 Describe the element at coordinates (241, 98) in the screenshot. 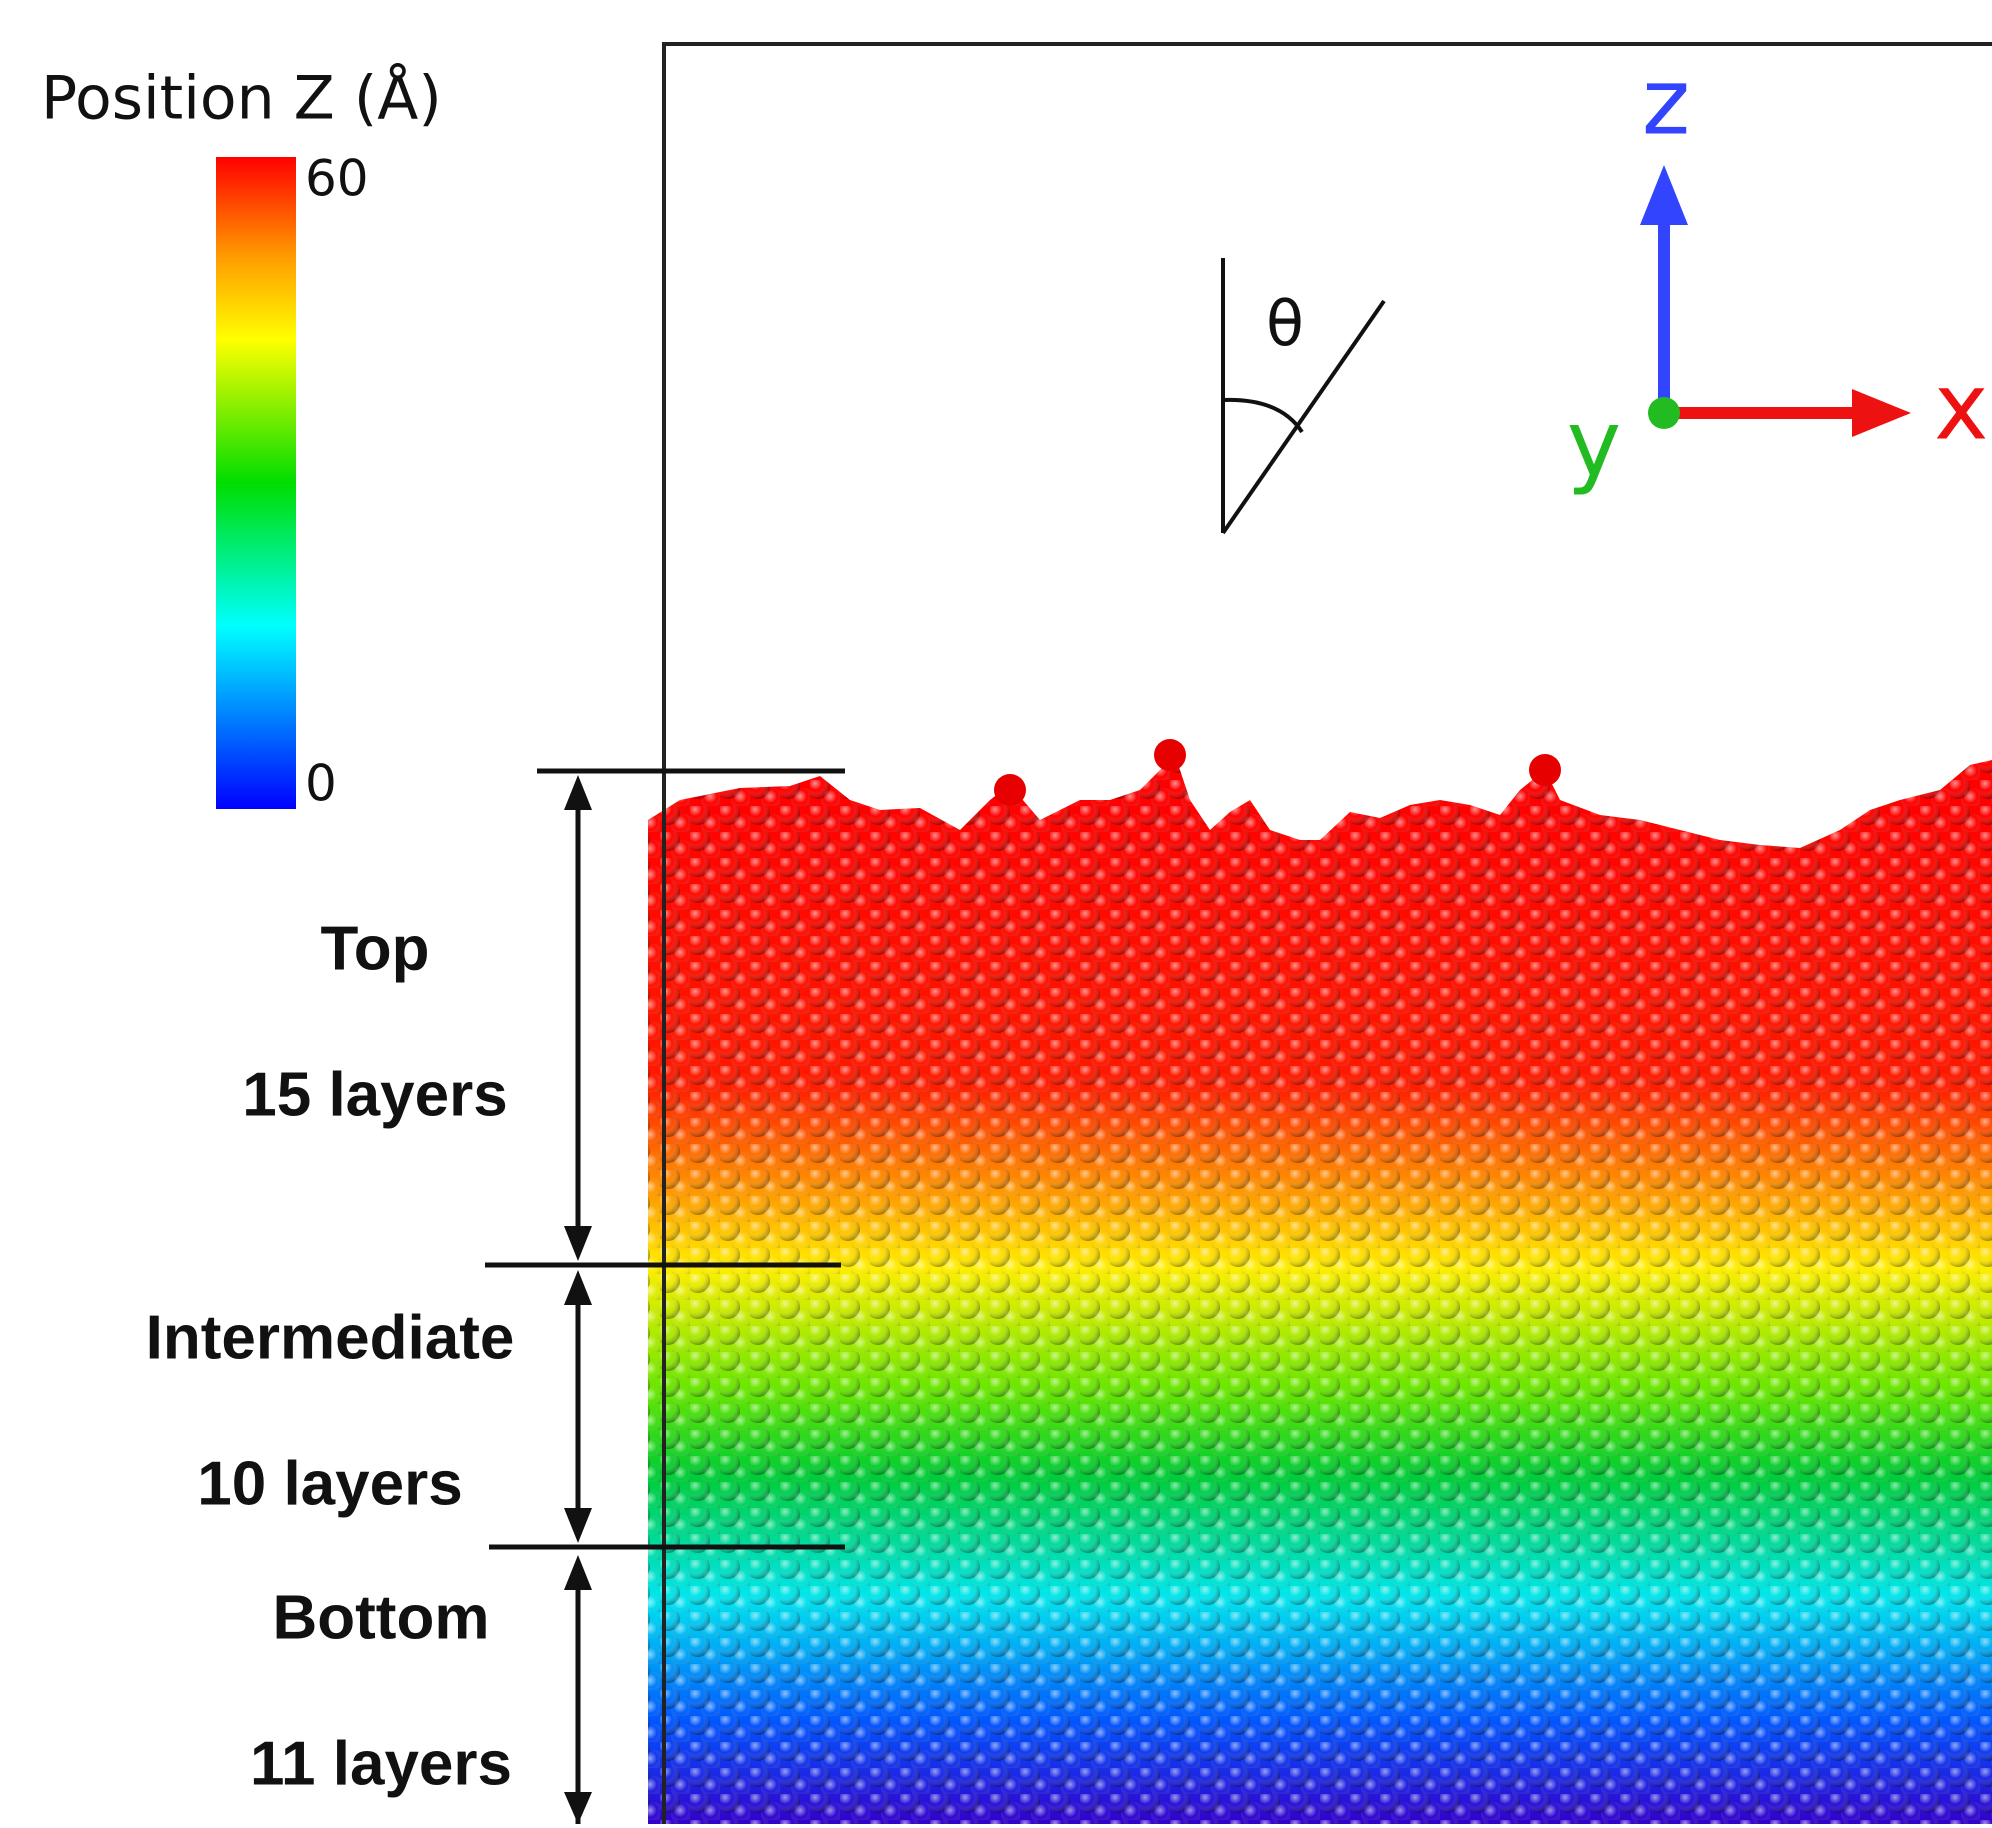

I see `colorbar-title: Position Z (Å)` at that location.